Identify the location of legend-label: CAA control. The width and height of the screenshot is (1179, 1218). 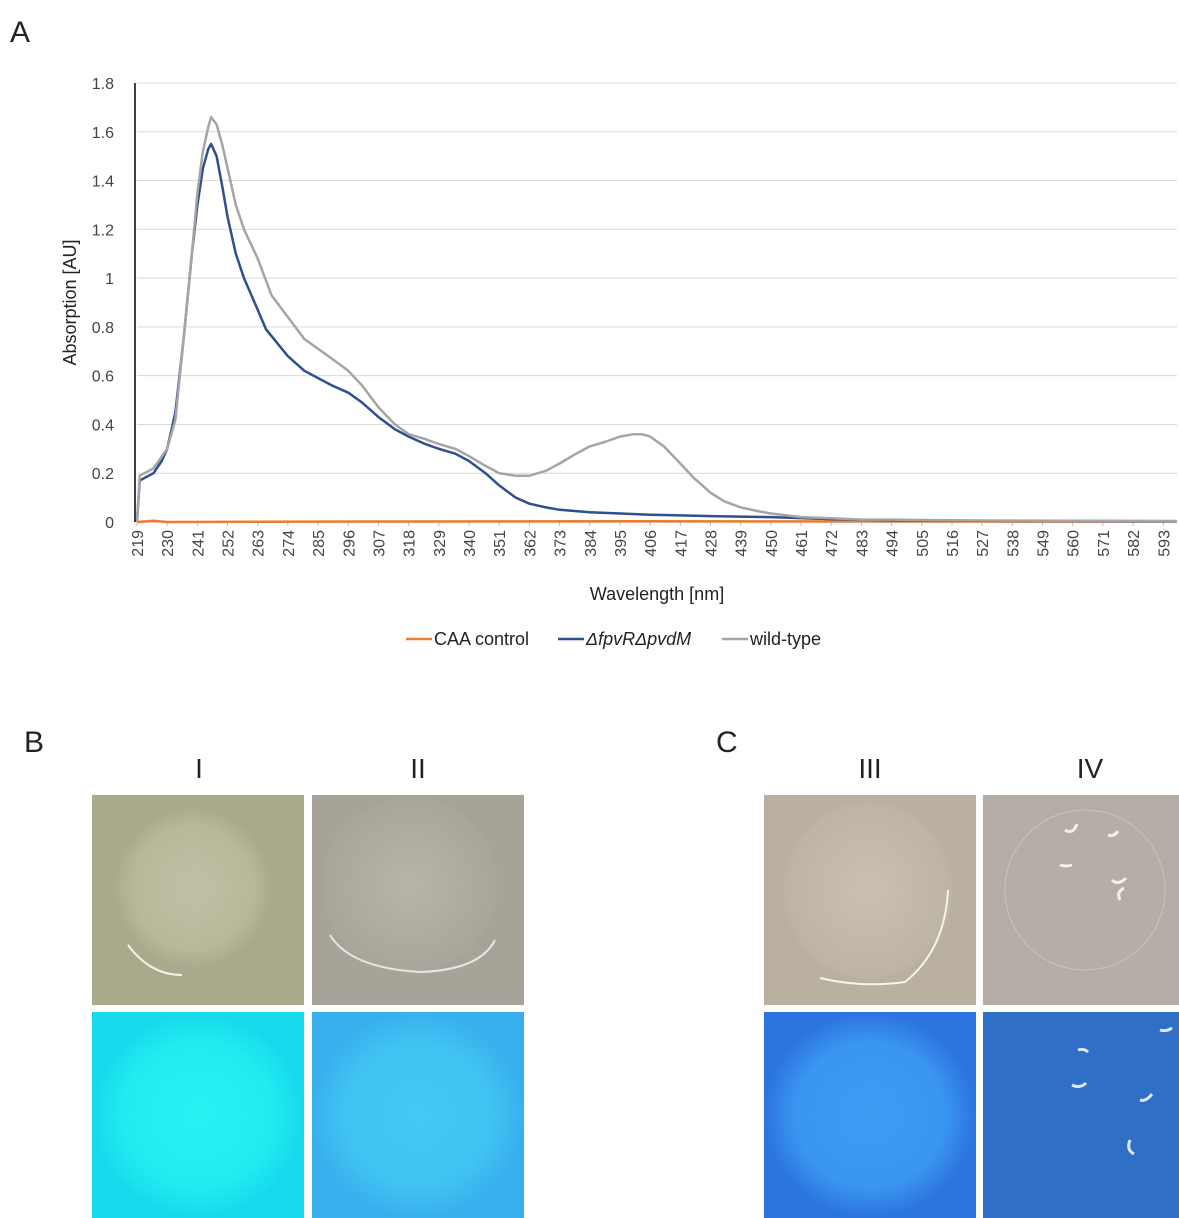
(481, 639).